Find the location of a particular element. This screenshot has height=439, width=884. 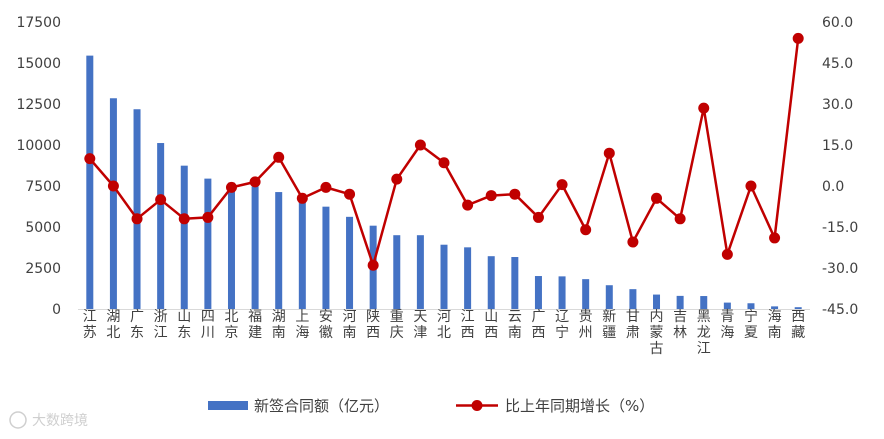

x-tick-label: 青海 is located at coordinates (727, 325).